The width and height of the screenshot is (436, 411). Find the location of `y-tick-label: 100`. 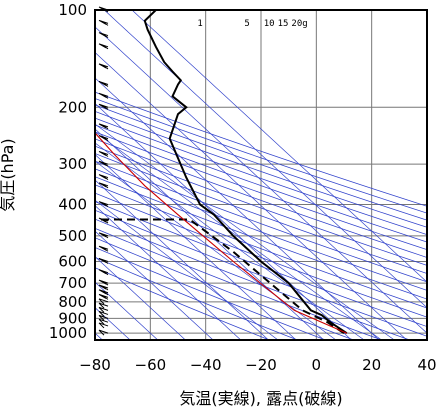

y-tick-label: 100 is located at coordinates (72, 10).